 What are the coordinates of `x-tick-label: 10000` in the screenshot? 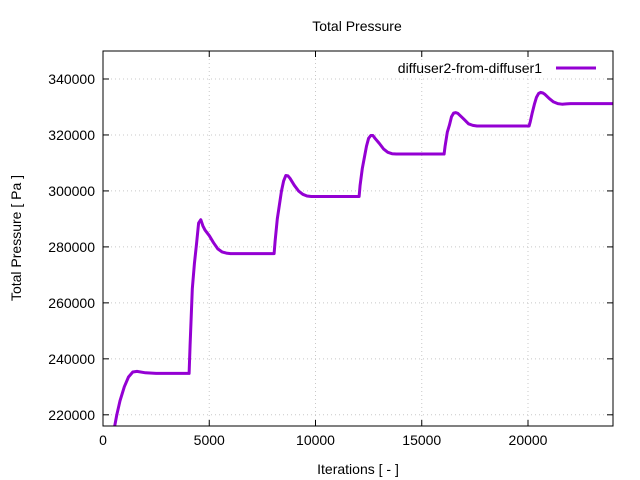 It's located at (315, 440).